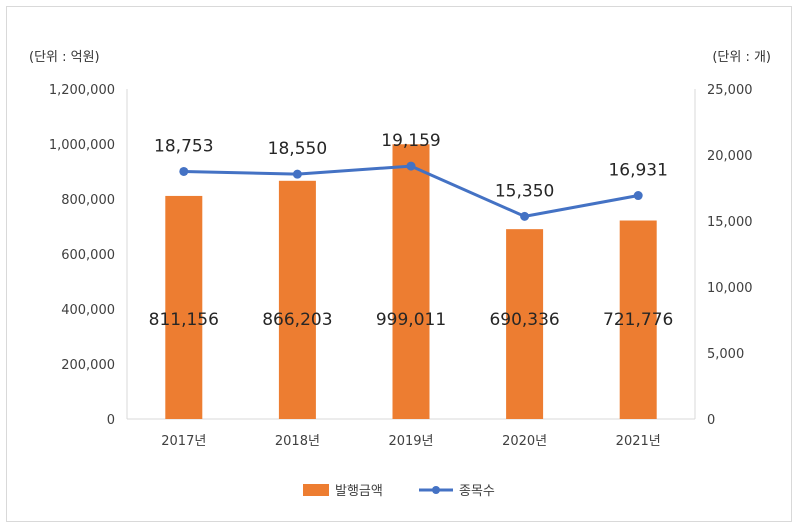  What do you see at coordinates (88, 310) in the screenshot?
I see `left-axis-tick-label: 400,000` at bounding box center [88, 310].